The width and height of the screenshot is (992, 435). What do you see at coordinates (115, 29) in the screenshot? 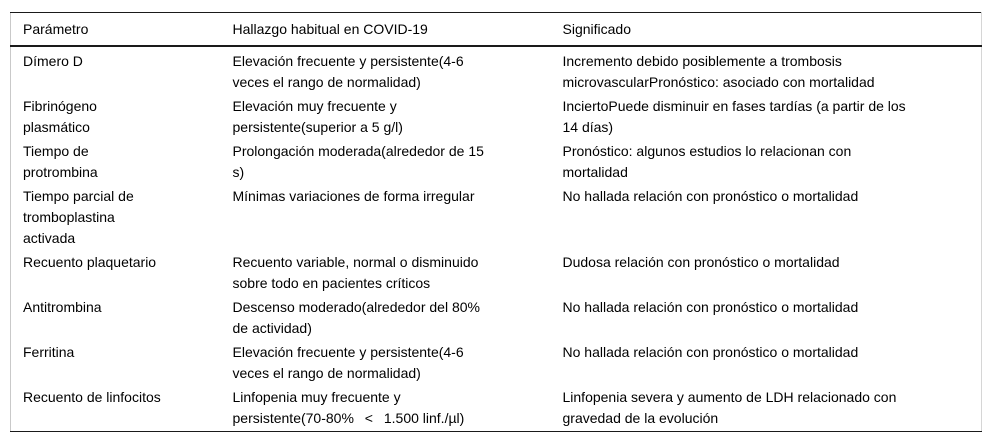
I see `column-header-parametro: Parámetro` at bounding box center [115, 29].